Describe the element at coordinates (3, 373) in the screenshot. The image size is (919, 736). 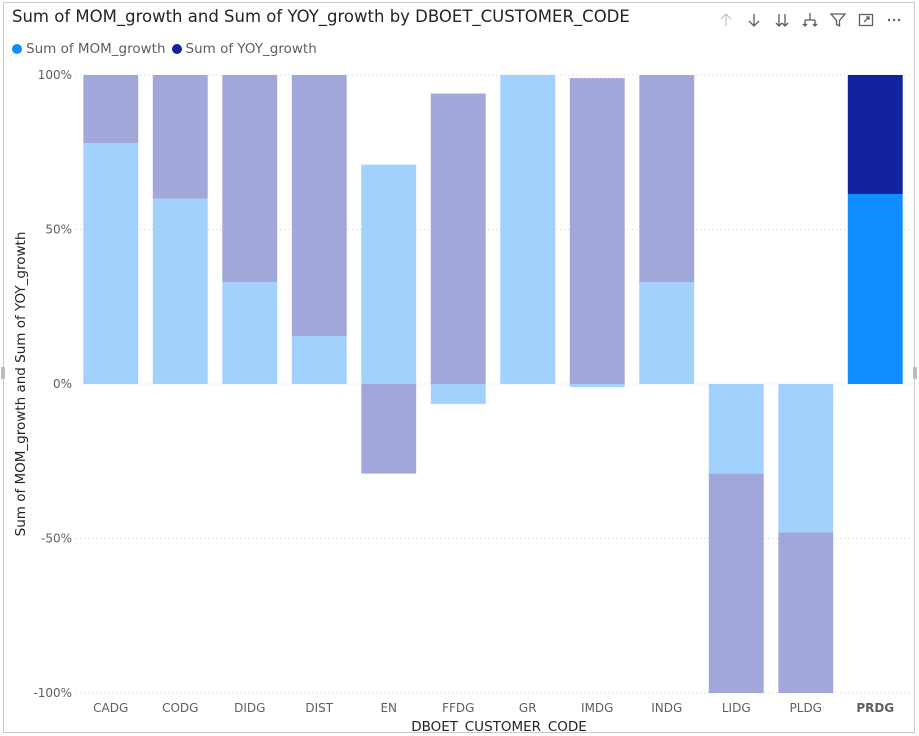
I see `resize-handle-left` at that location.